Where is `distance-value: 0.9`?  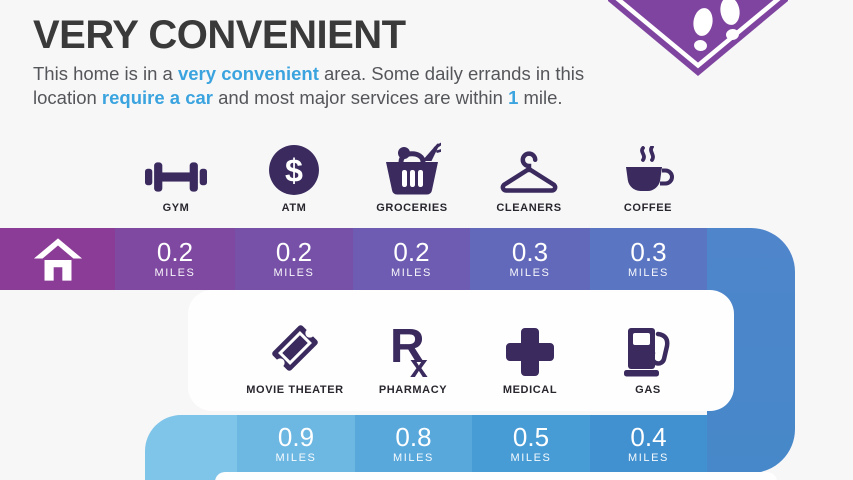
distance-value: 0.9 is located at coordinates (296, 437).